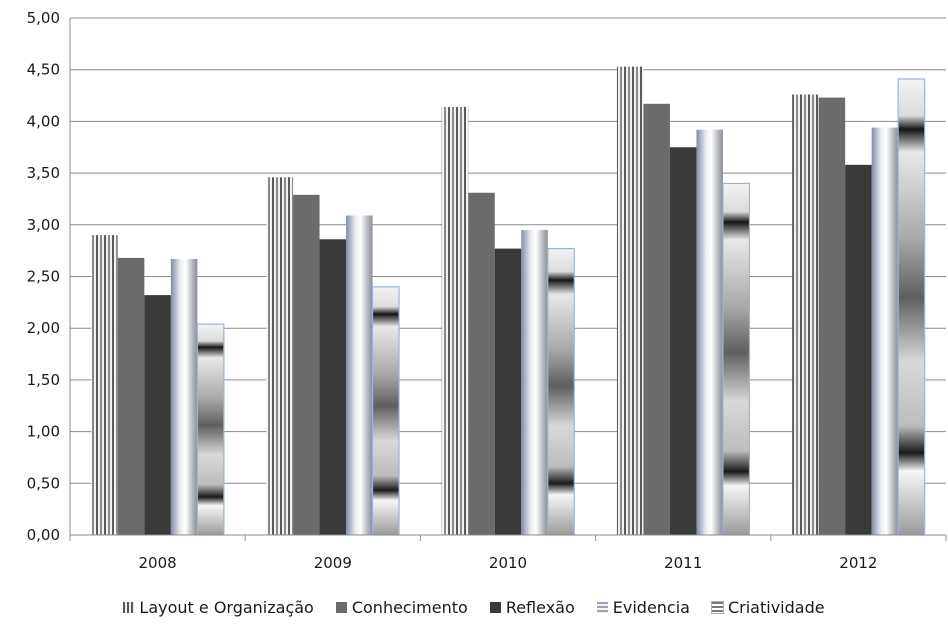  Describe the element at coordinates (43, 173) in the screenshot. I see `y-tick-label: 3,50` at that location.